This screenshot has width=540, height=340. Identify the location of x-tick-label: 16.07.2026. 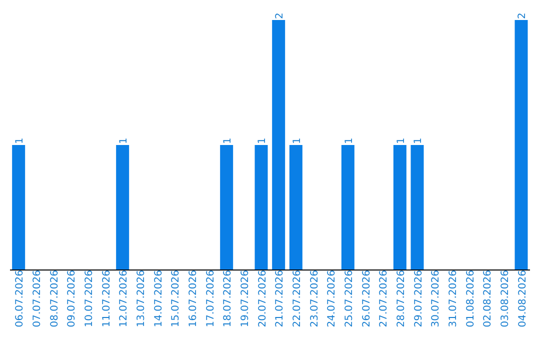
(193, 299).